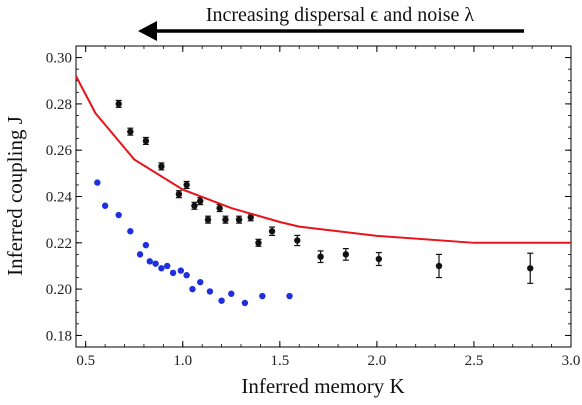 The width and height of the screenshot is (582, 405). What do you see at coordinates (147, 31) in the screenshot?
I see `banner-arrow-head` at bounding box center [147, 31].